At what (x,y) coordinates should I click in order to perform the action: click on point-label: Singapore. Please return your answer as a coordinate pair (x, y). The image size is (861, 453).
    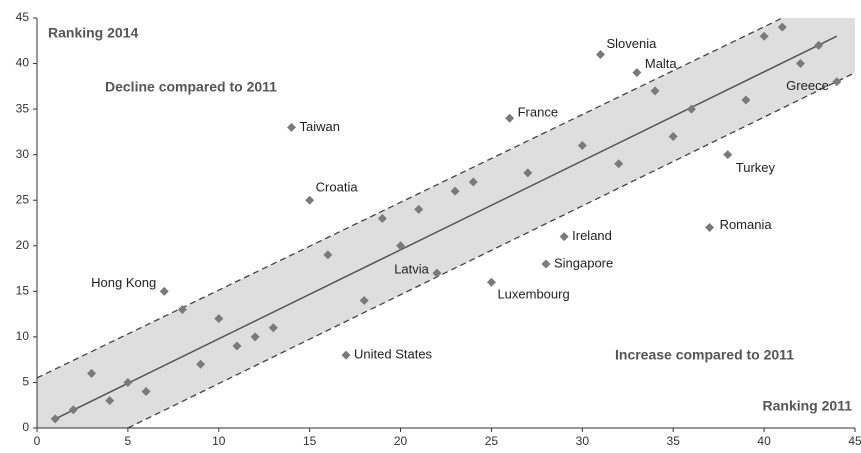
    Looking at the image, I should click on (583, 262).